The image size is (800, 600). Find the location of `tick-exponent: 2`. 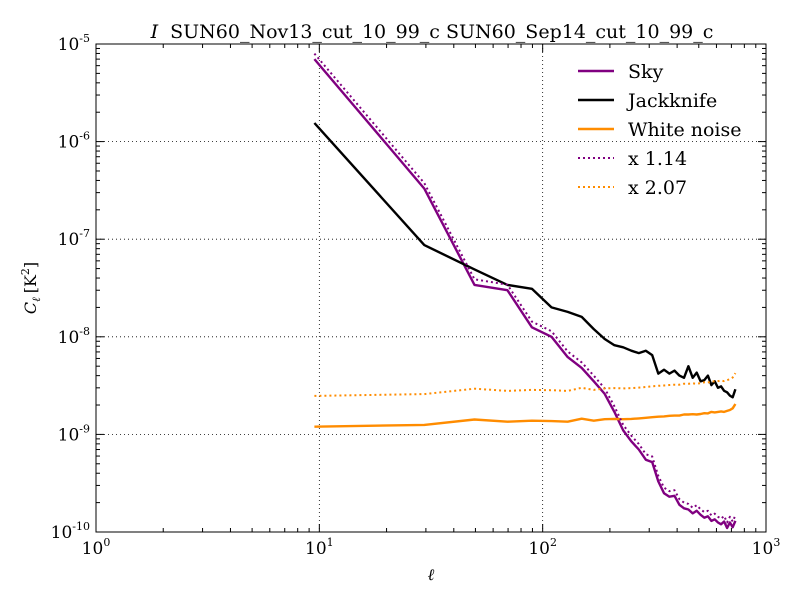

tick-exponent: 2 is located at coordinates (553, 542).